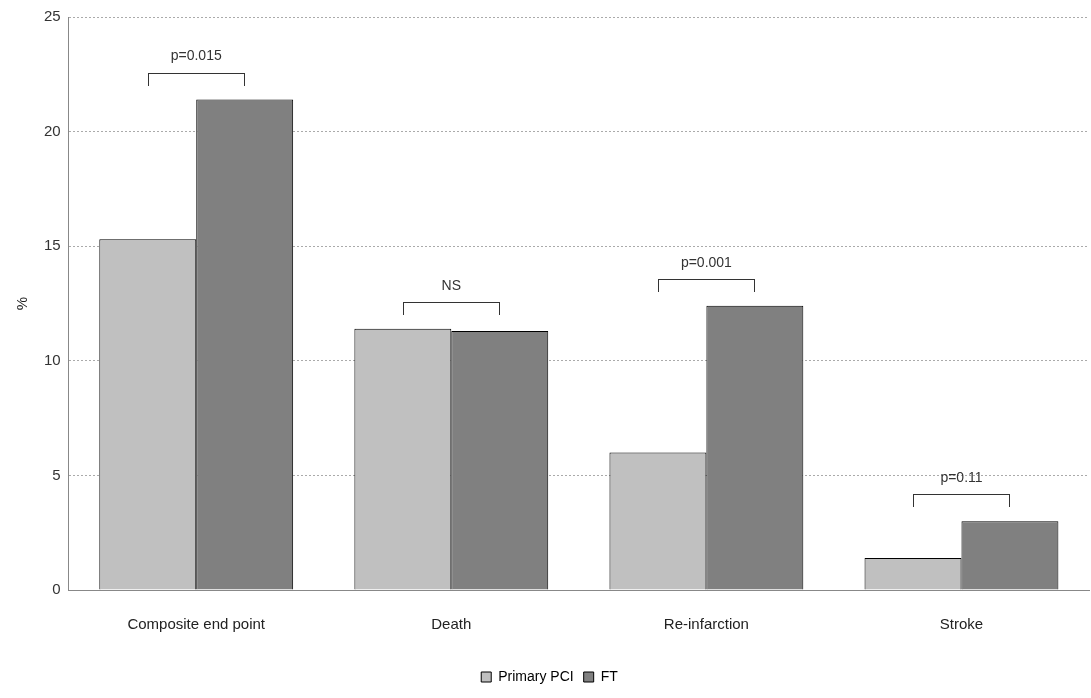 The width and height of the screenshot is (1091, 698). I want to click on annotation: NS, so click(451, 284).